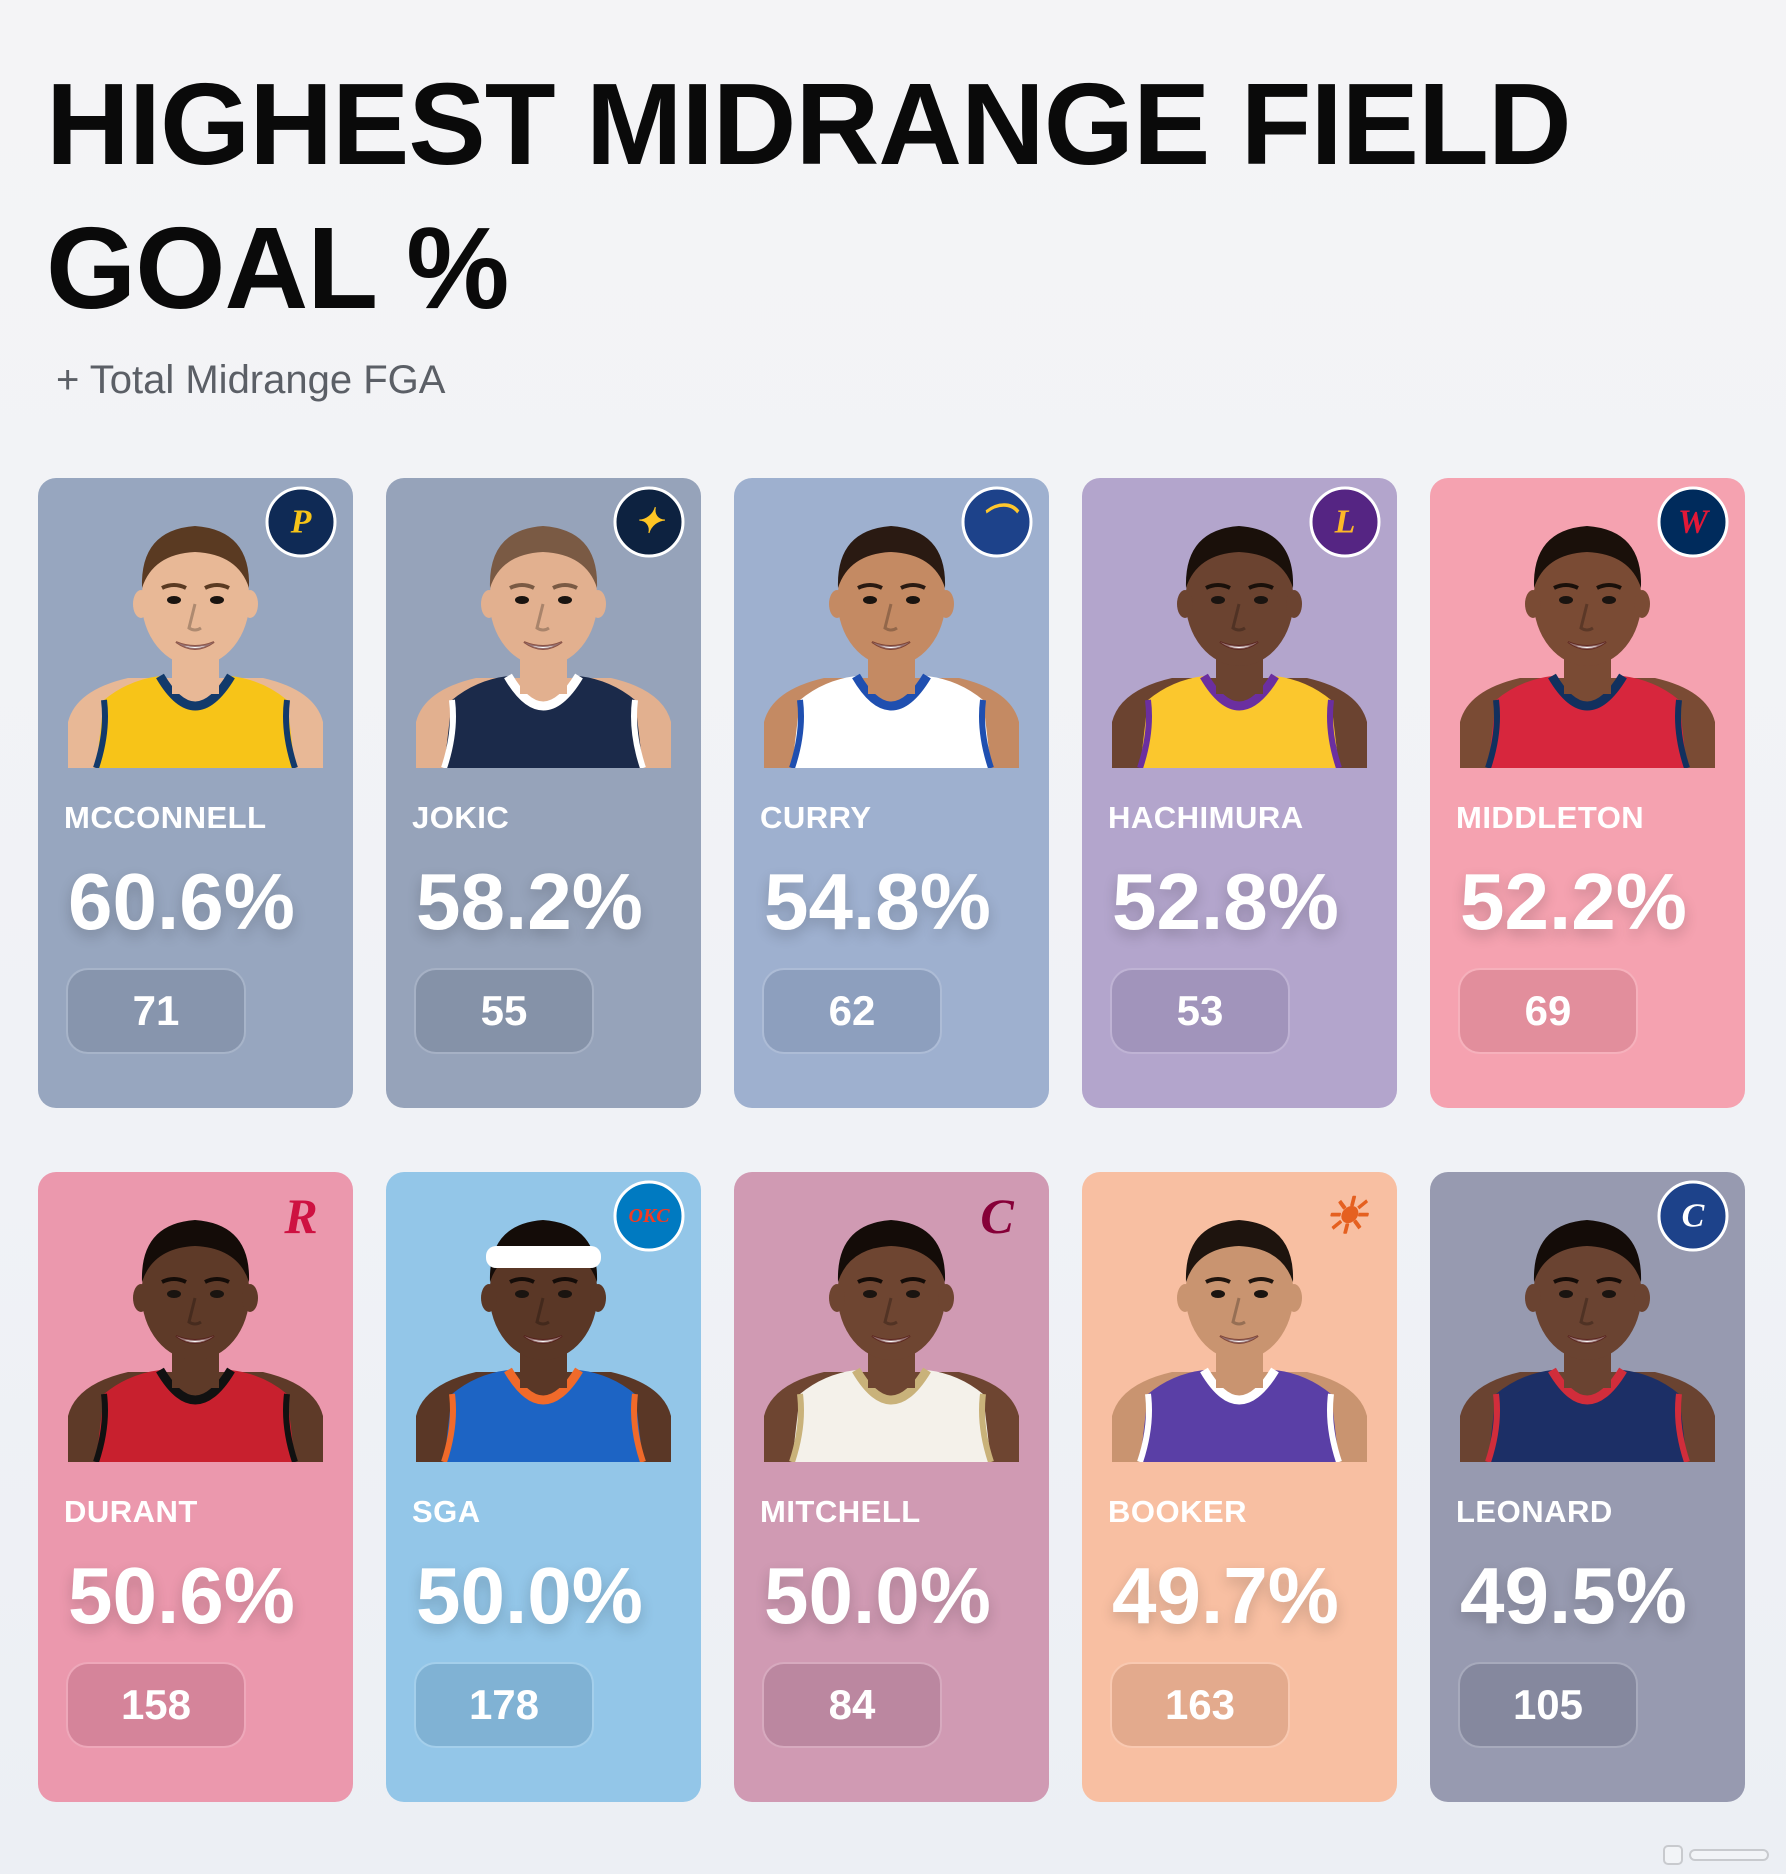 The width and height of the screenshot is (1786, 1874). I want to click on clippers-logo-icon: C, so click(1693, 1216).